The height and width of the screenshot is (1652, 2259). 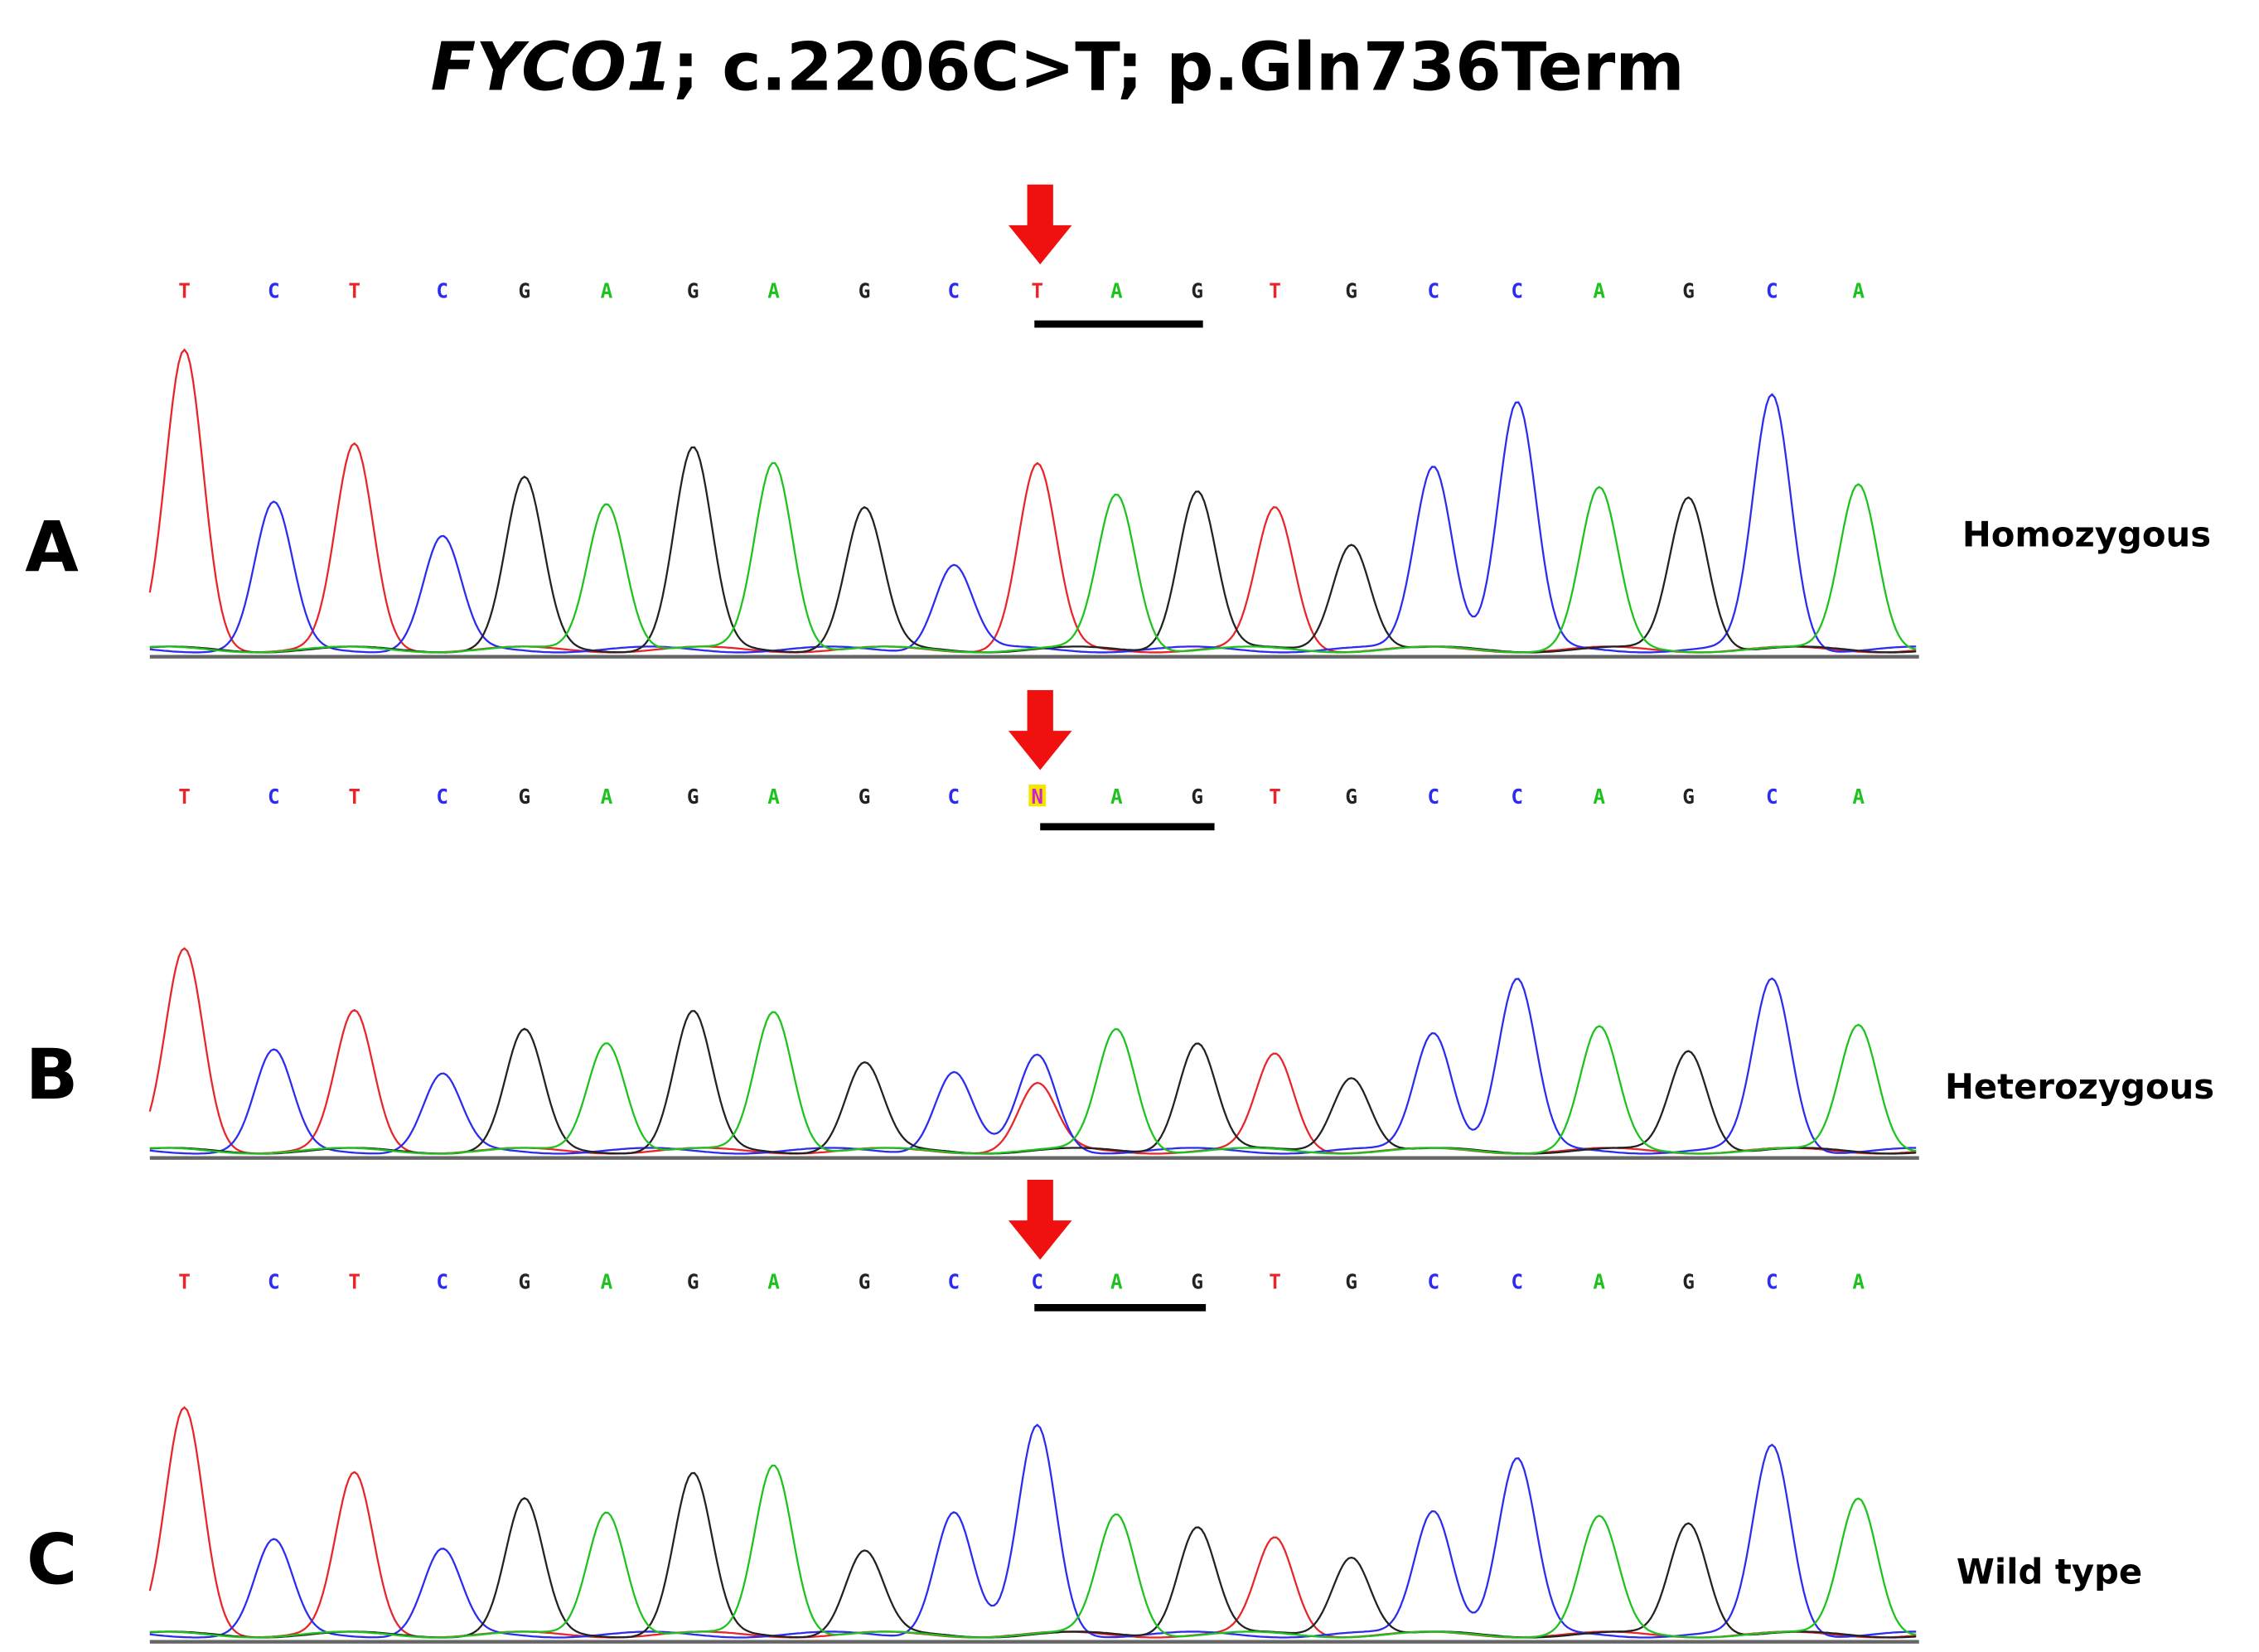 I want to click on panel-letter: C, so click(x=52, y=1560).